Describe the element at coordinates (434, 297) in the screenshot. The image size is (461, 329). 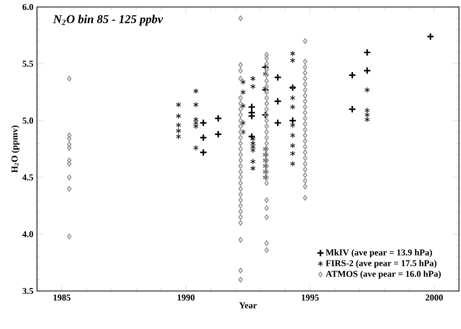
I see `x-tick-label: 2000` at that location.